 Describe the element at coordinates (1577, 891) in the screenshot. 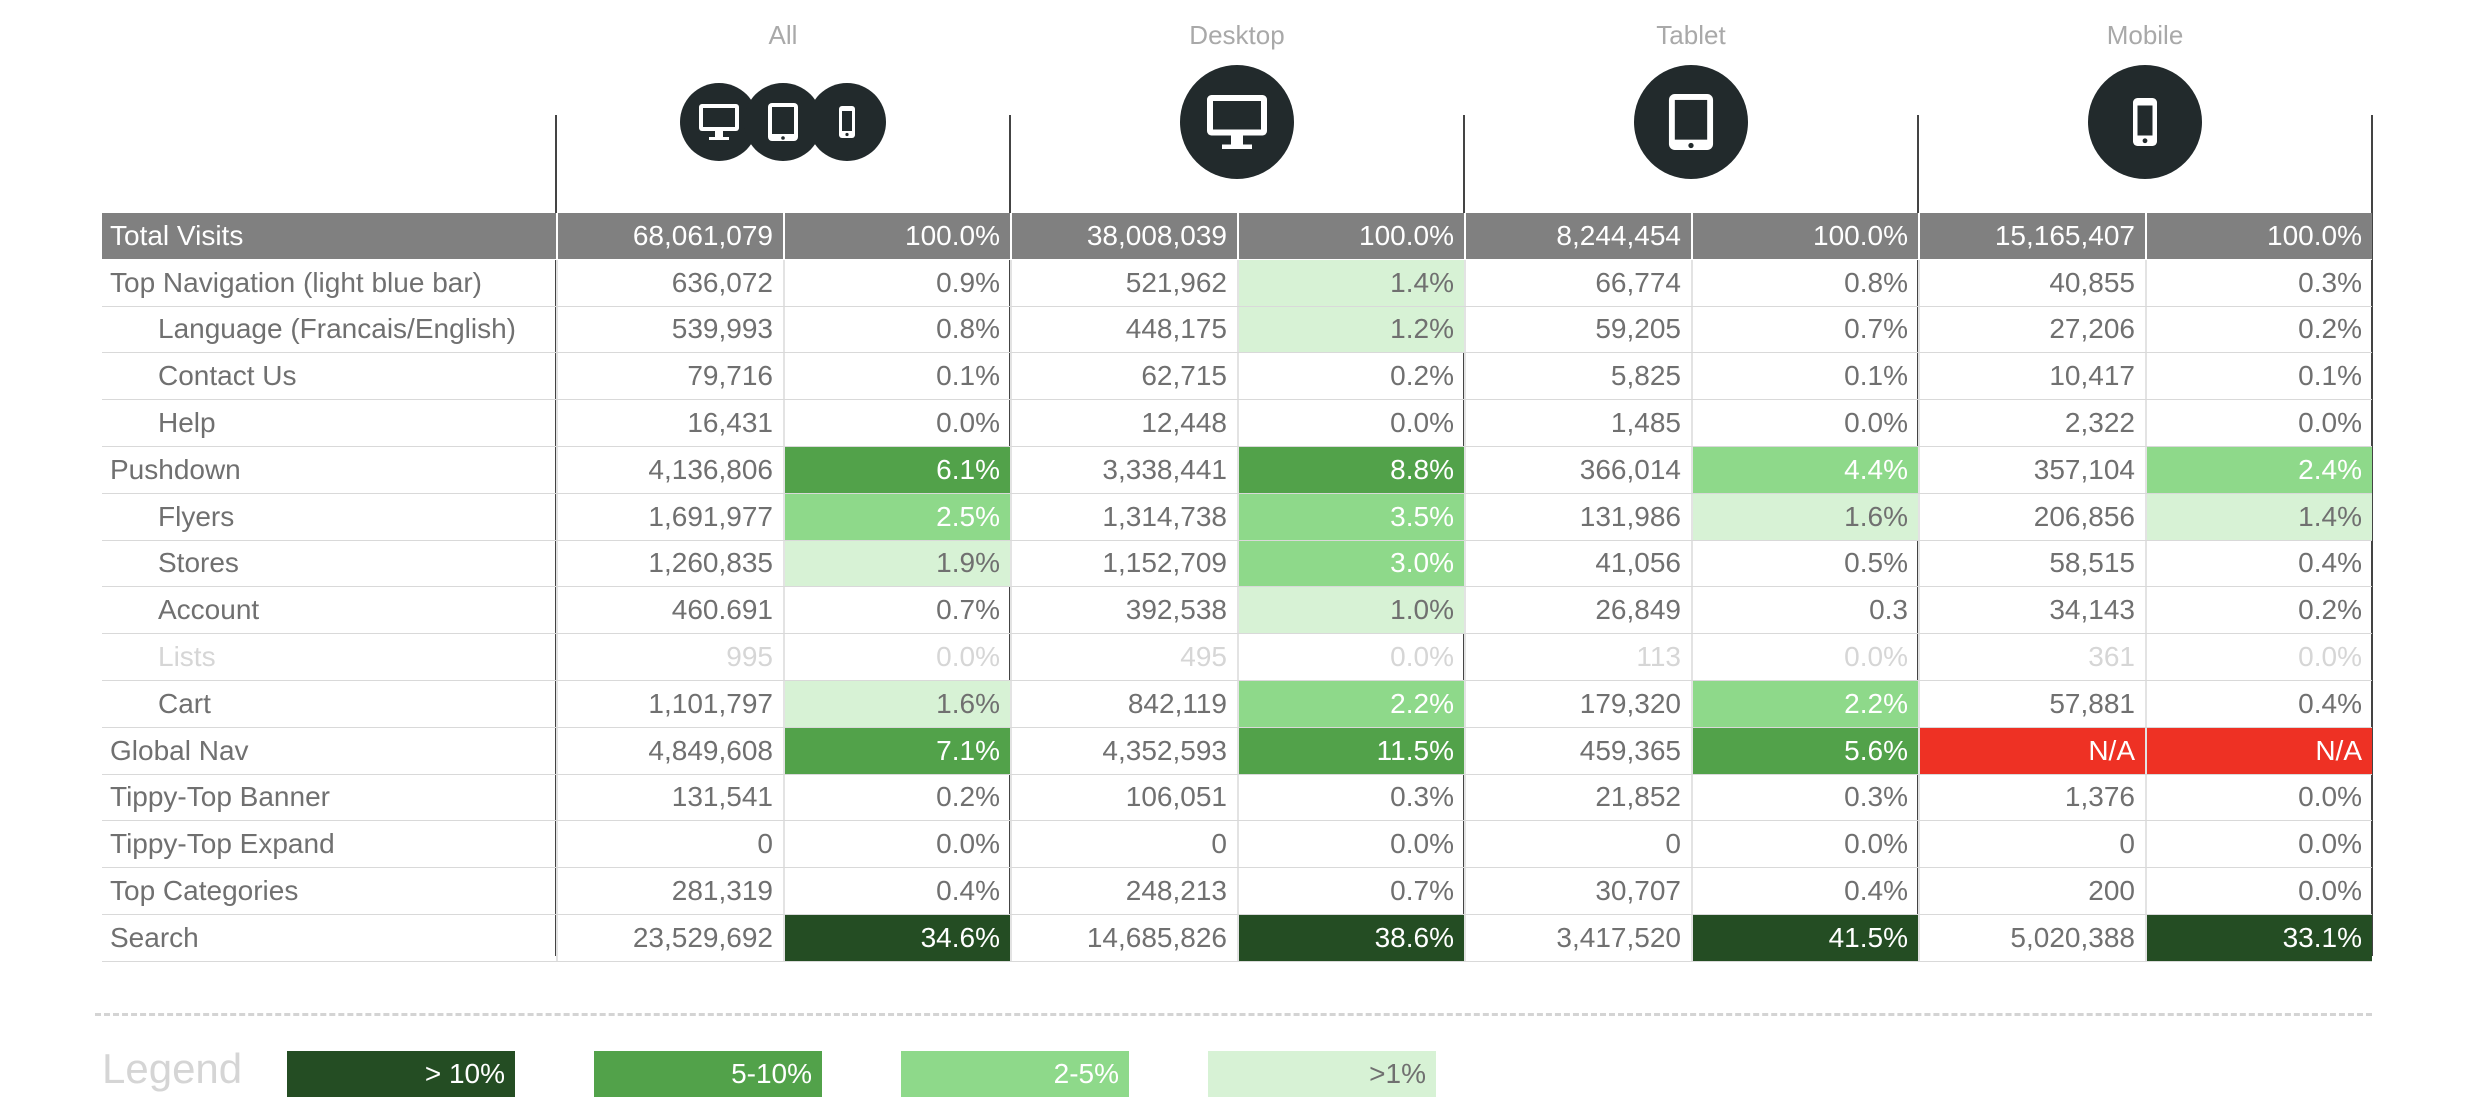

I see `cell-tablet-count: 30,707` at that location.